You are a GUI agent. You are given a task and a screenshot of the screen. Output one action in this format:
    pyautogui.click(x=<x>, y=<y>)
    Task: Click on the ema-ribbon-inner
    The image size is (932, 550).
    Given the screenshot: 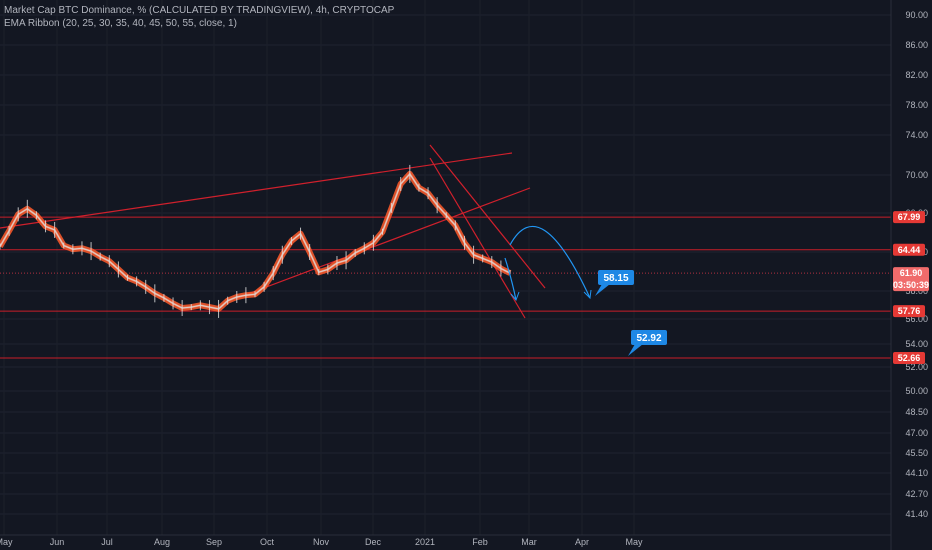 What is the action you would take?
    pyautogui.click(x=255, y=241)
    